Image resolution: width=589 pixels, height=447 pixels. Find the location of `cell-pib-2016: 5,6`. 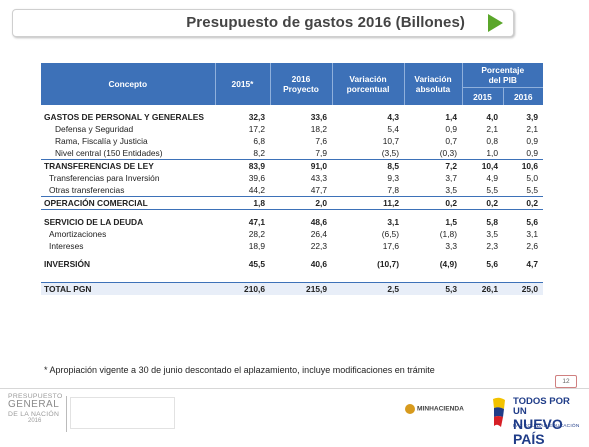

cell-pib-2016: 5,6 is located at coordinates (532, 222).